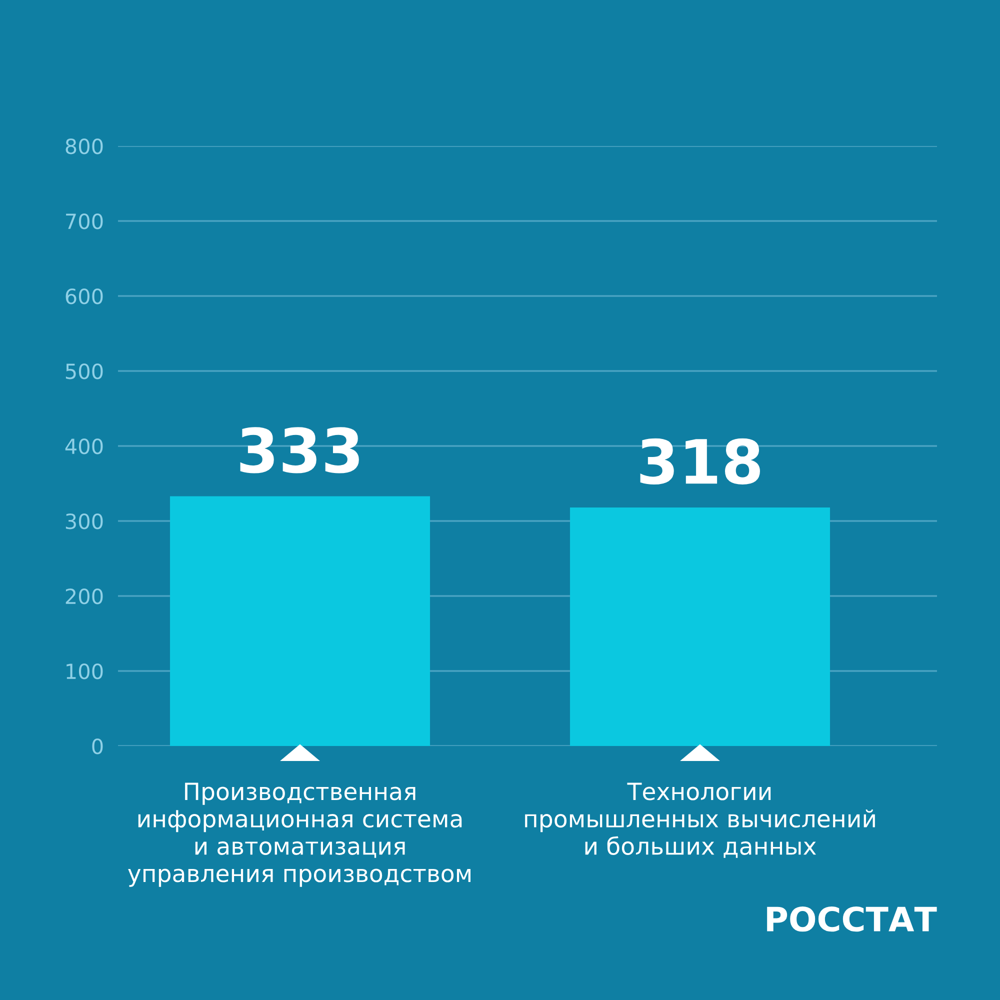  Describe the element at coordinates (84, 671) in the screenshot. I see `y-tick-label: 100` at that location.